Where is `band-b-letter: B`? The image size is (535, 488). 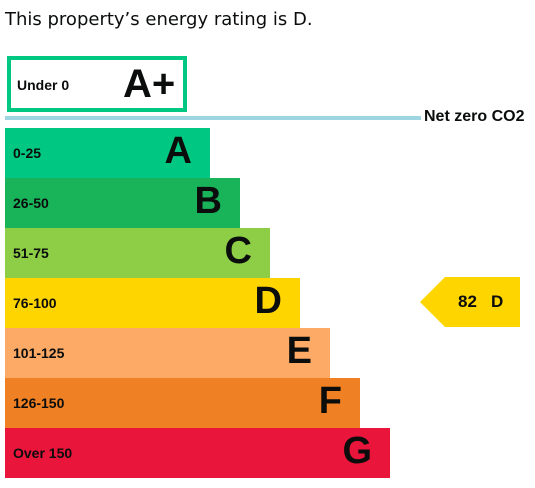 band-b-letter: B is located at coordinates (208, 201).